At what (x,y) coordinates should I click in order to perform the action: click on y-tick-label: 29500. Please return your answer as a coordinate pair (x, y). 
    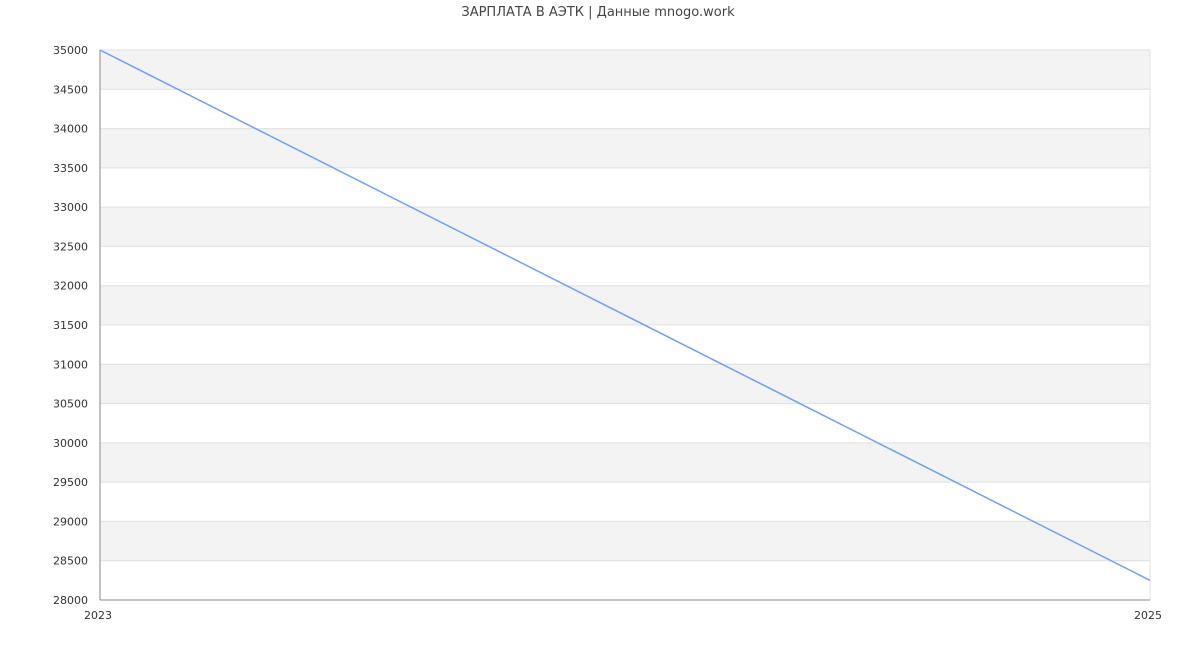
    Looking at the image, I should click on (70, 482).